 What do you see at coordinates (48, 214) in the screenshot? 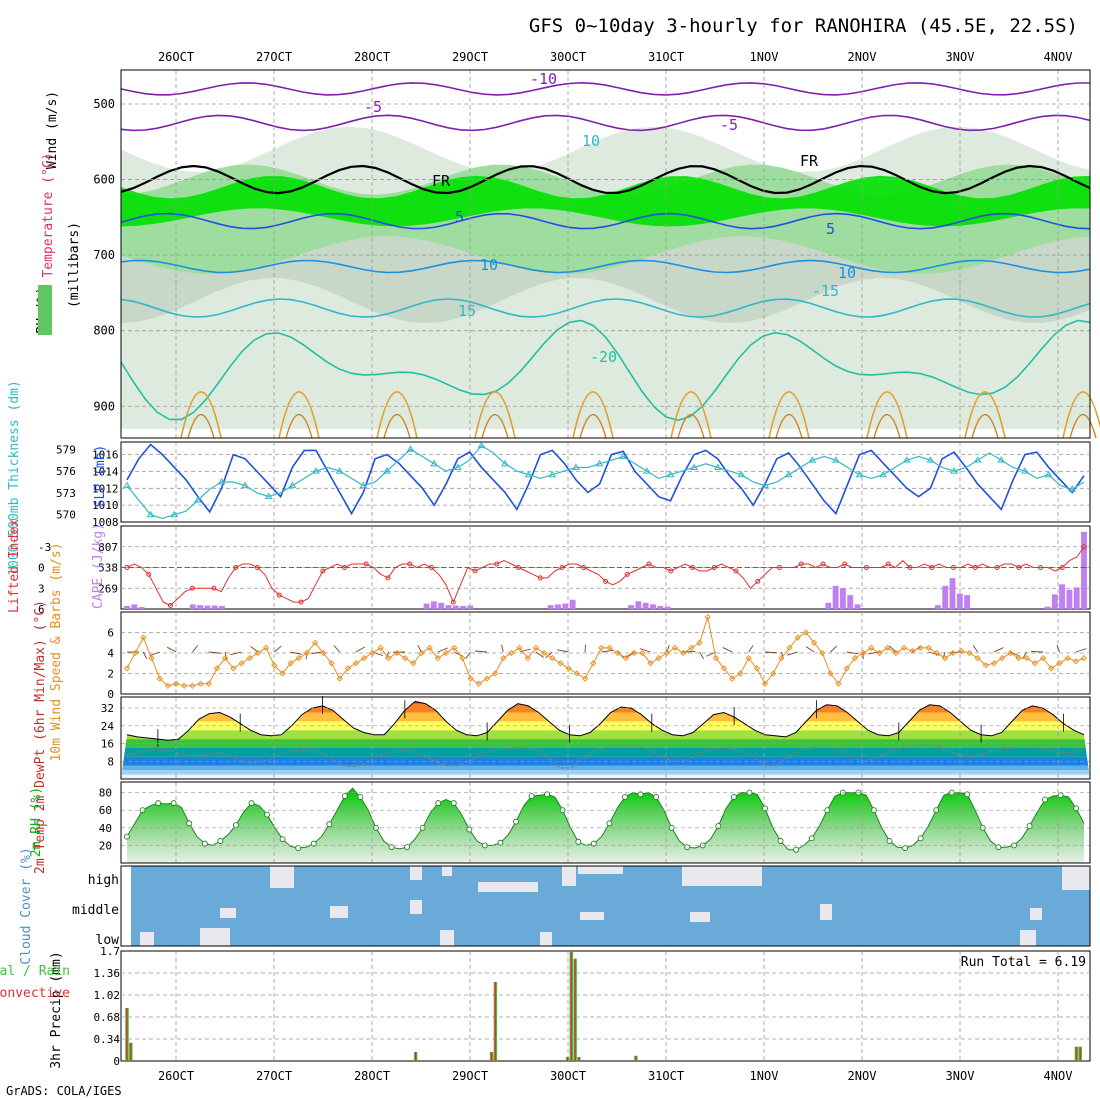
I see `temperature-legend-label: Temperature (°C)` at bounding box center [48, 214].